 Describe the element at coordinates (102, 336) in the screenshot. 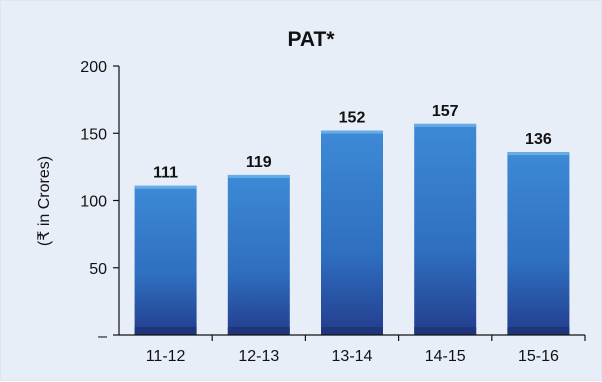

I see `y-tick-label: –` at that location.